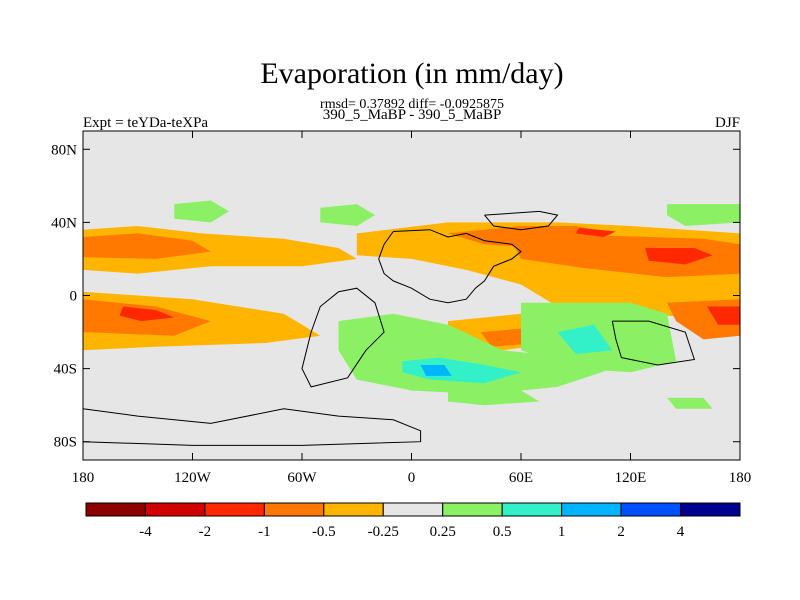  Describe the element at coordinates (412, 478) in the screenshot. I see `x-tick-label-3: 0` at that location.